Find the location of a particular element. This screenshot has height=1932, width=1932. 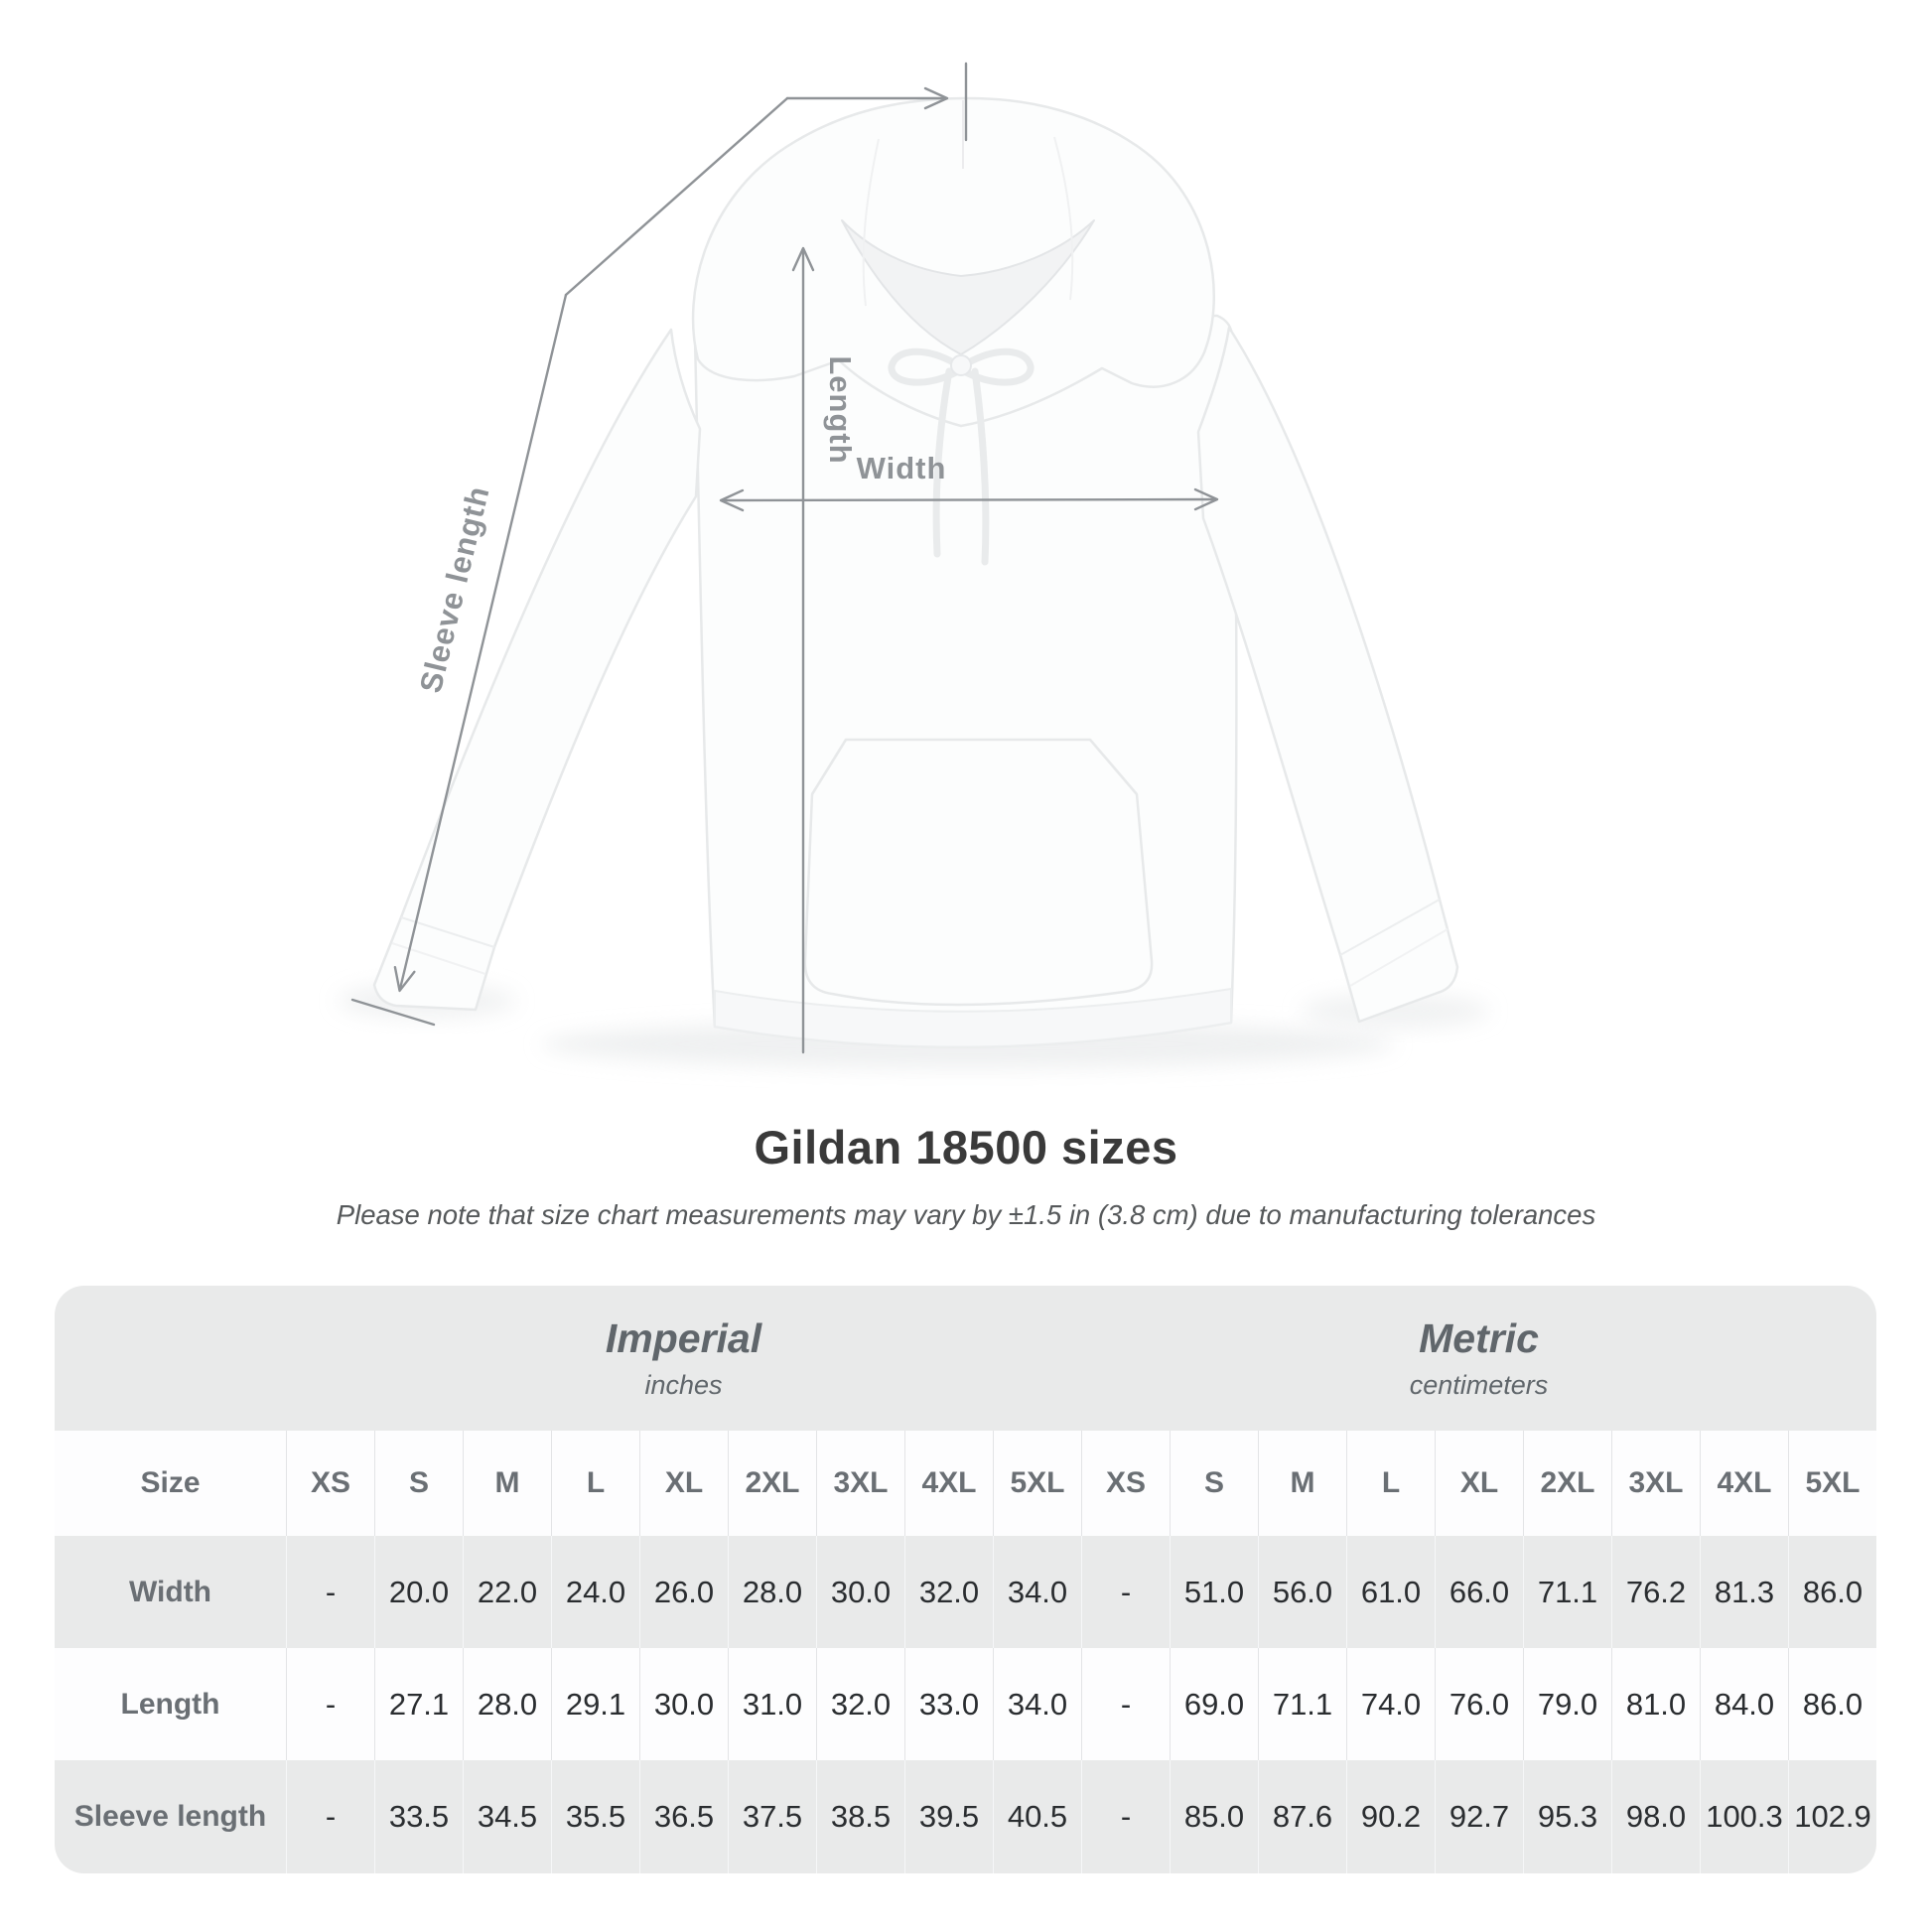

value-cell: 34.5 is located at coordinates (507, 1817).